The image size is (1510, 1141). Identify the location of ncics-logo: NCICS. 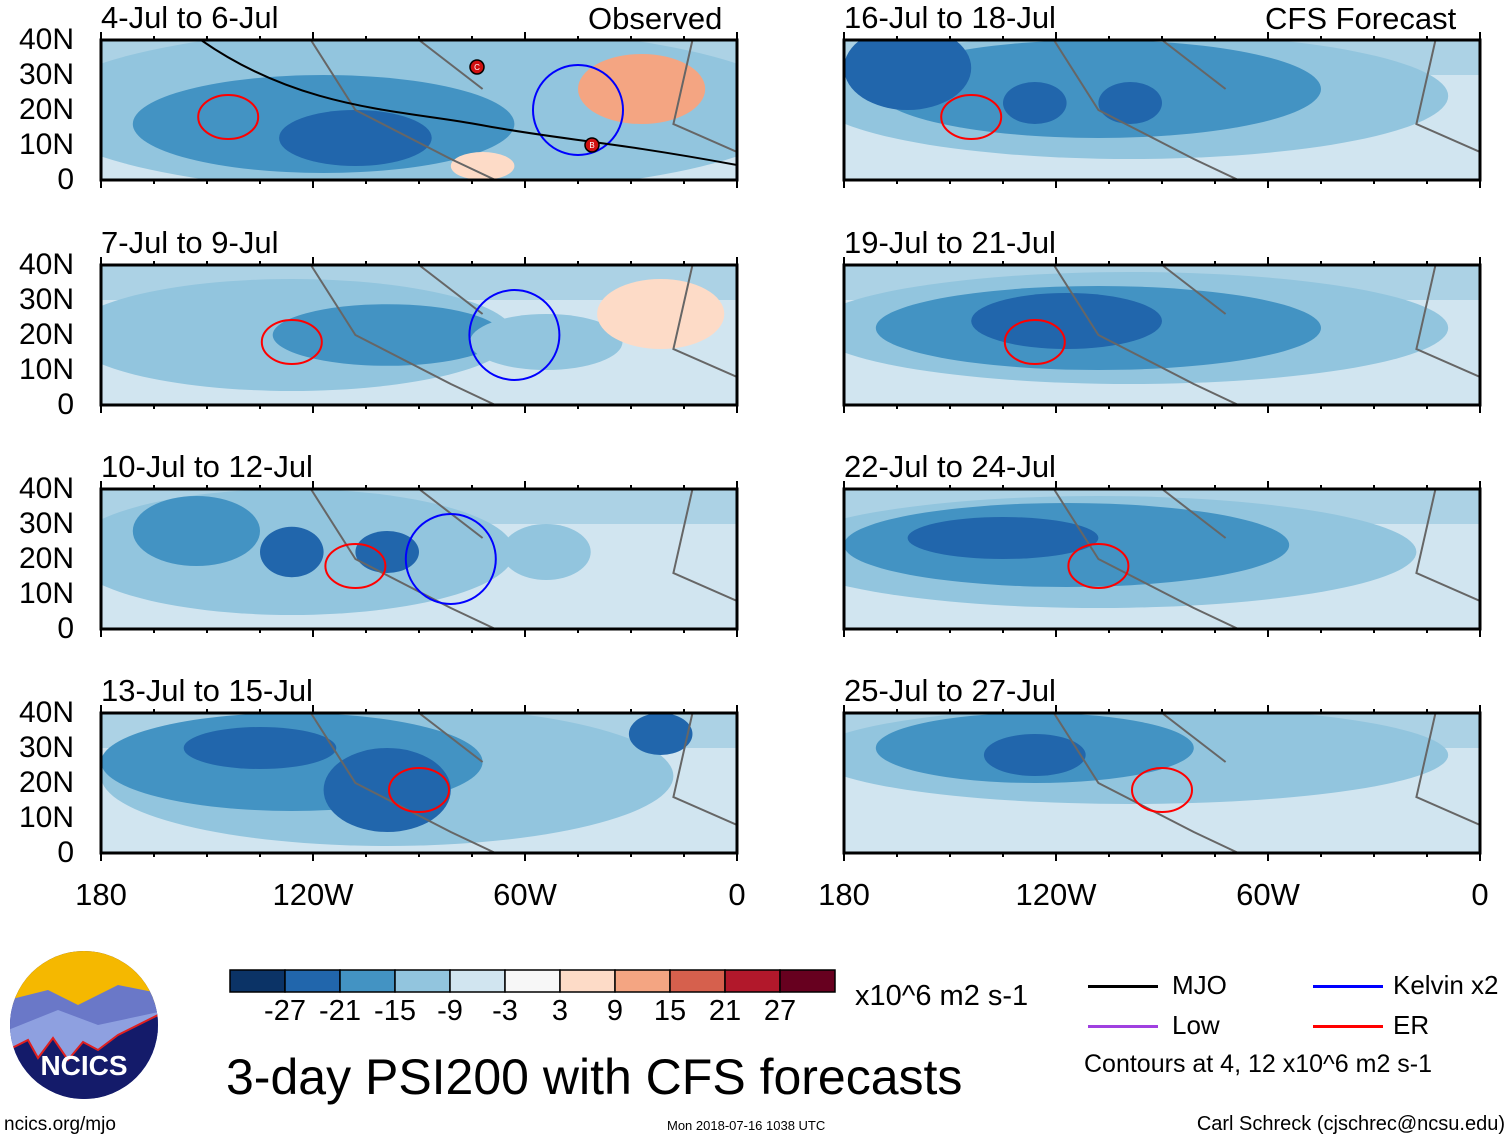
(84, 1025).